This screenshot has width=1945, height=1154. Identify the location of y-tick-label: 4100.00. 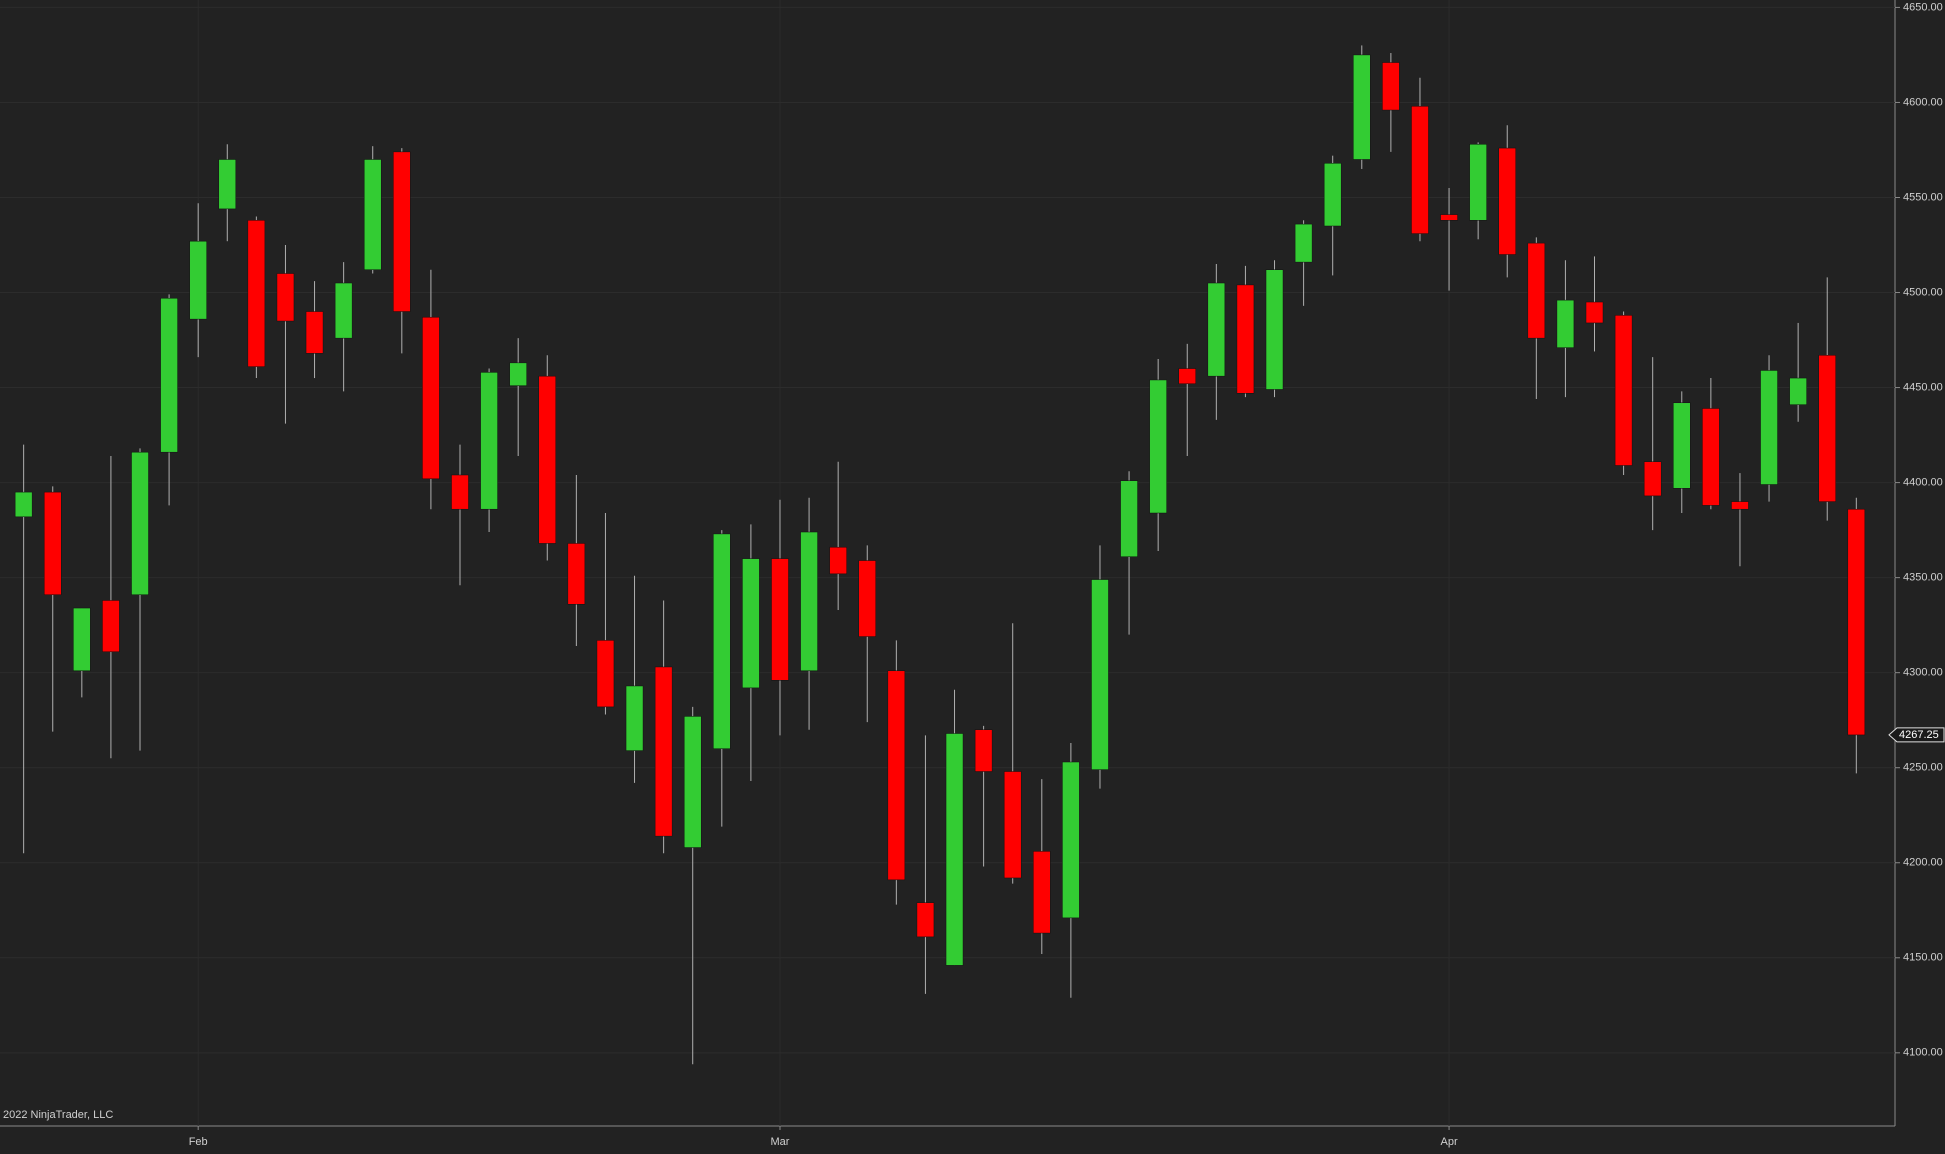
(1923, 1053).